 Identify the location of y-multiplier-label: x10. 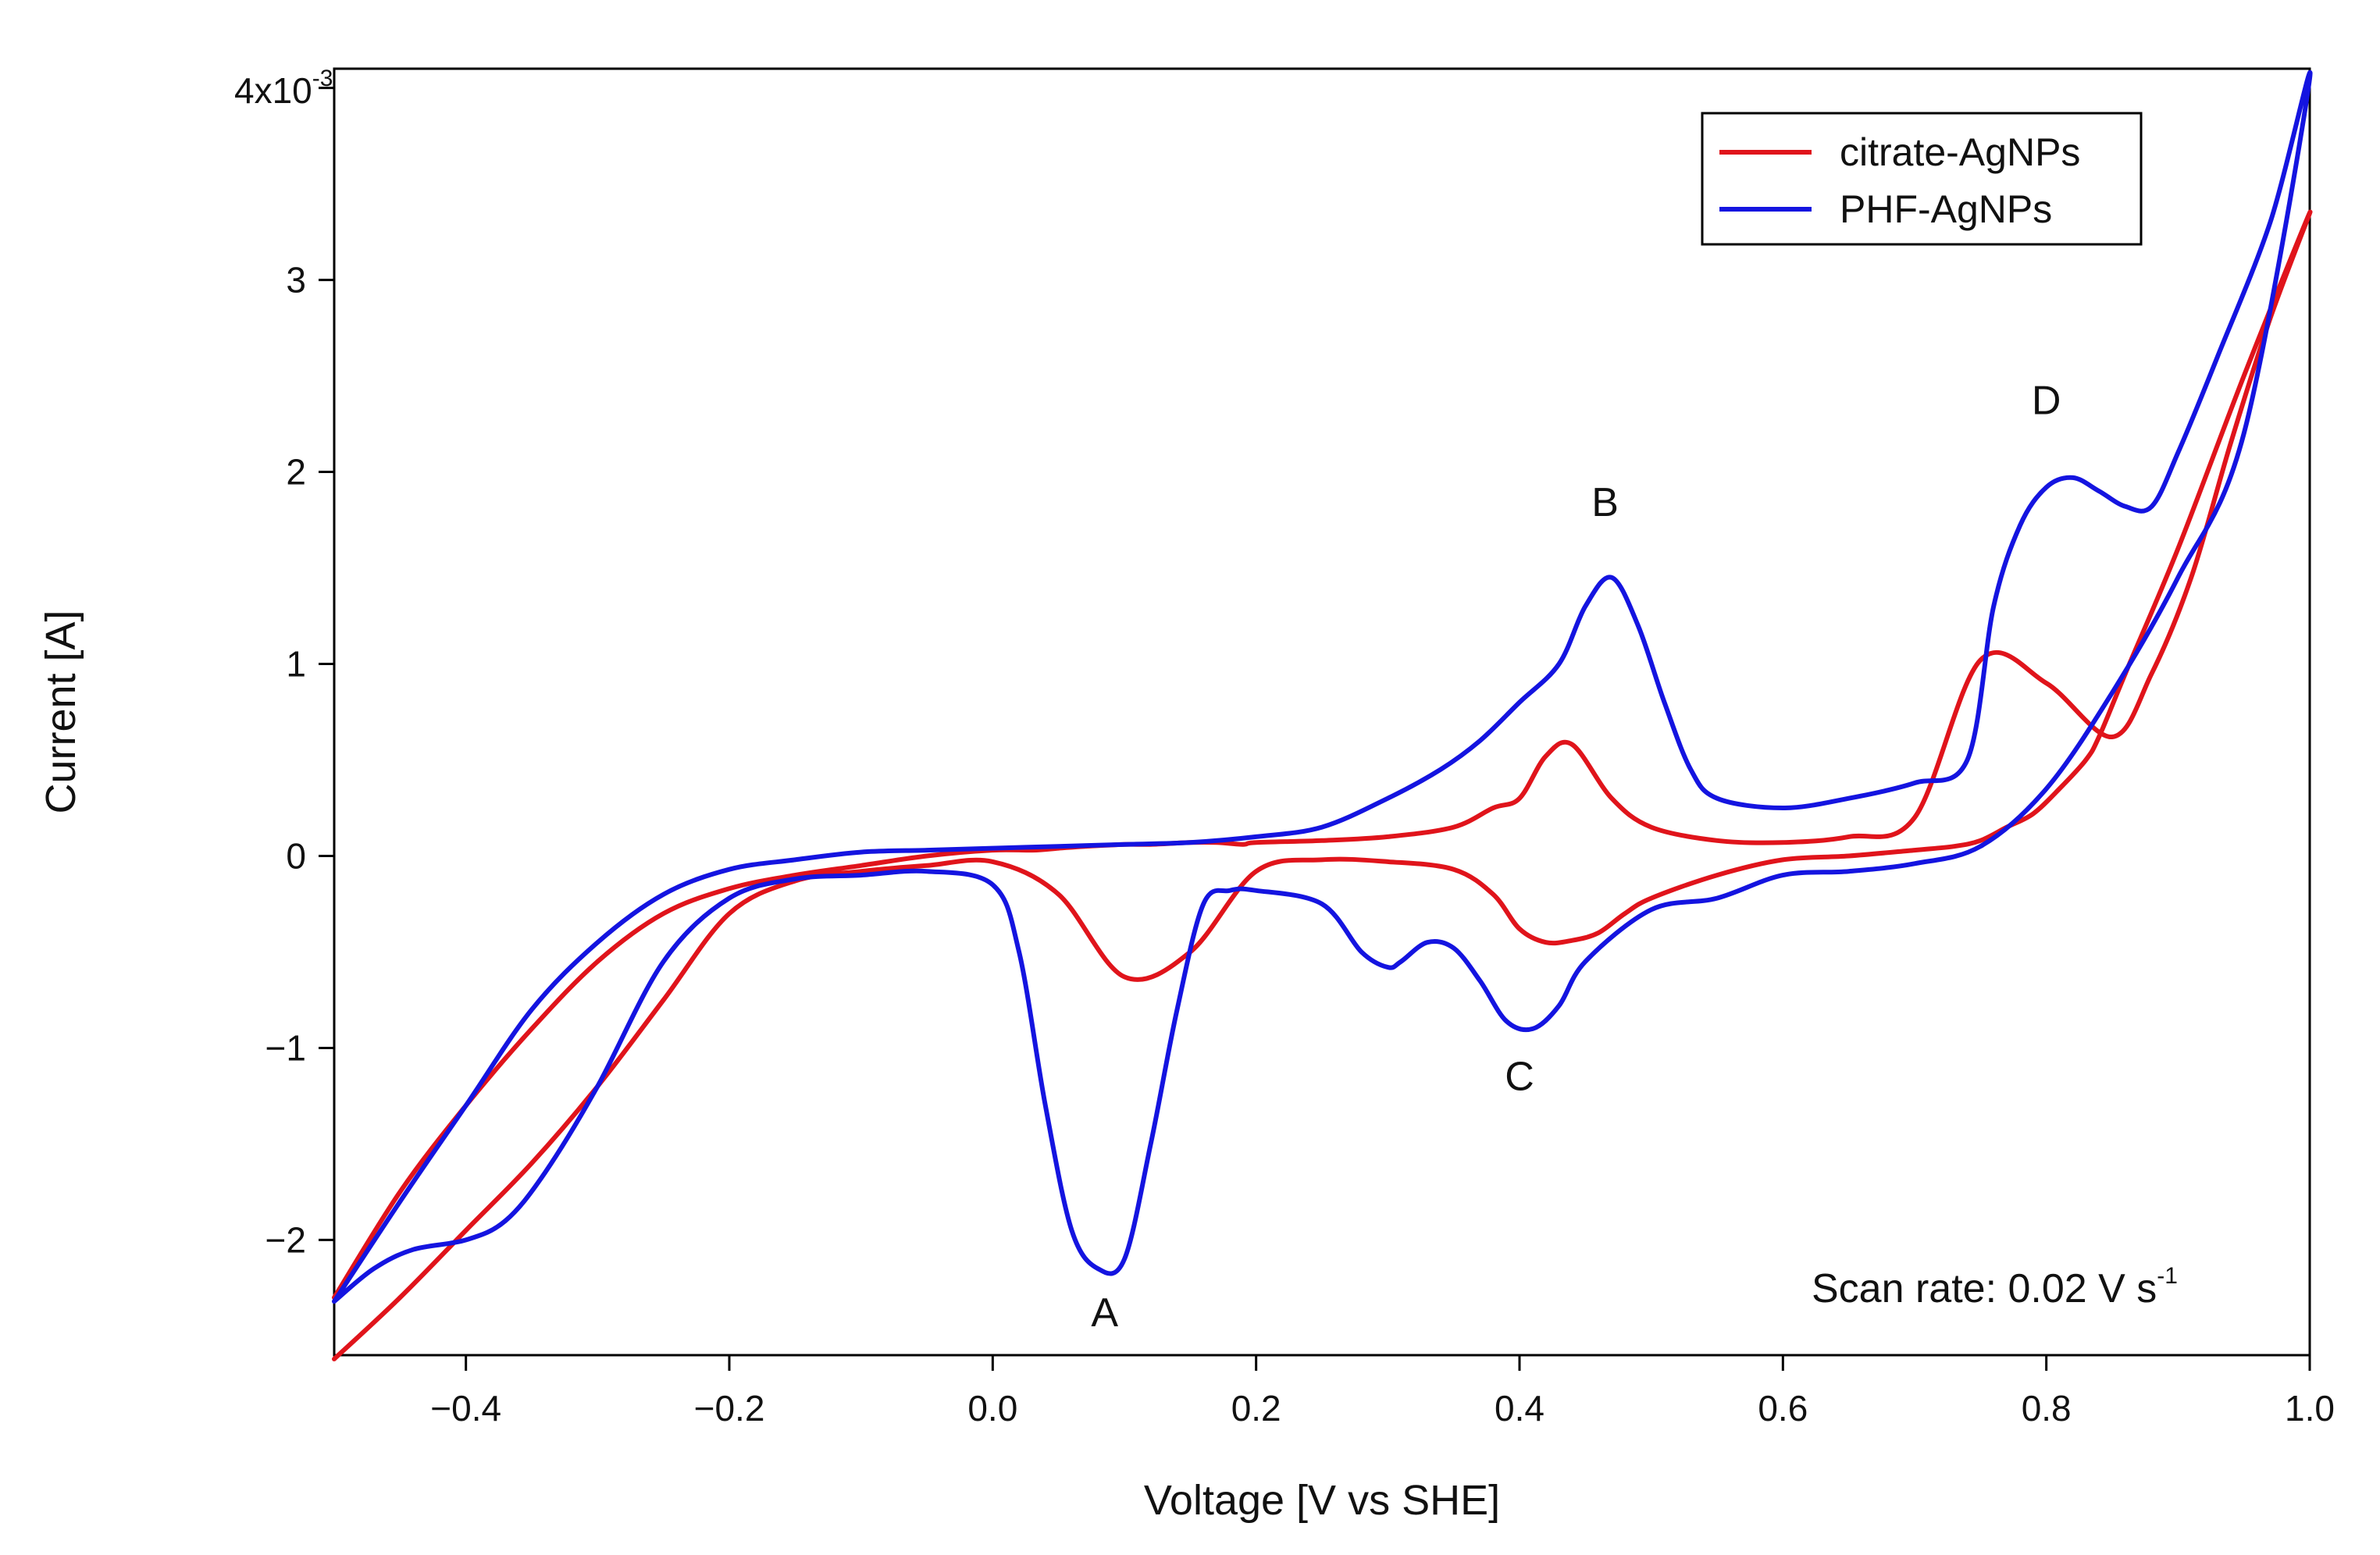
(283, 90).